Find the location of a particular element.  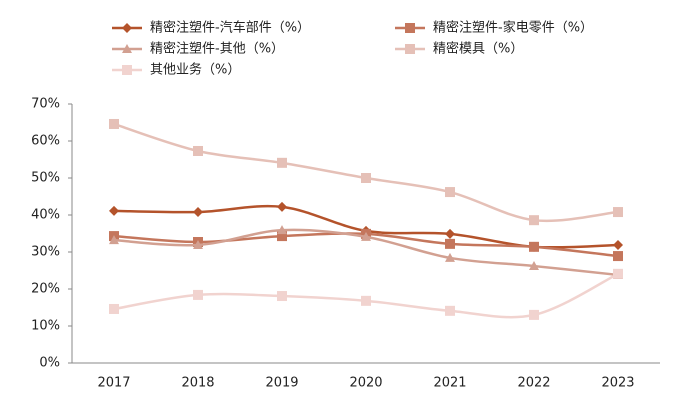

y-tick-label: 30% is located at coordinates (45, 252).